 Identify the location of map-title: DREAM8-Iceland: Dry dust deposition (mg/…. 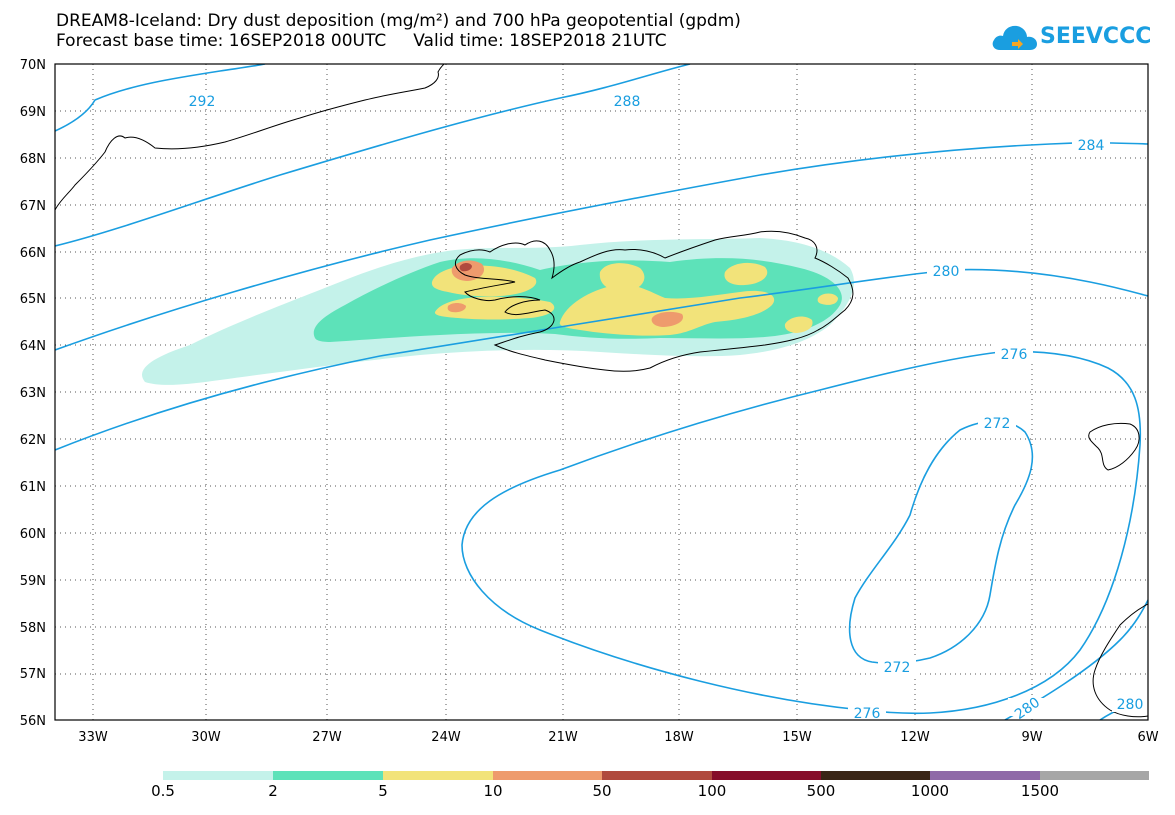
(398, 21).